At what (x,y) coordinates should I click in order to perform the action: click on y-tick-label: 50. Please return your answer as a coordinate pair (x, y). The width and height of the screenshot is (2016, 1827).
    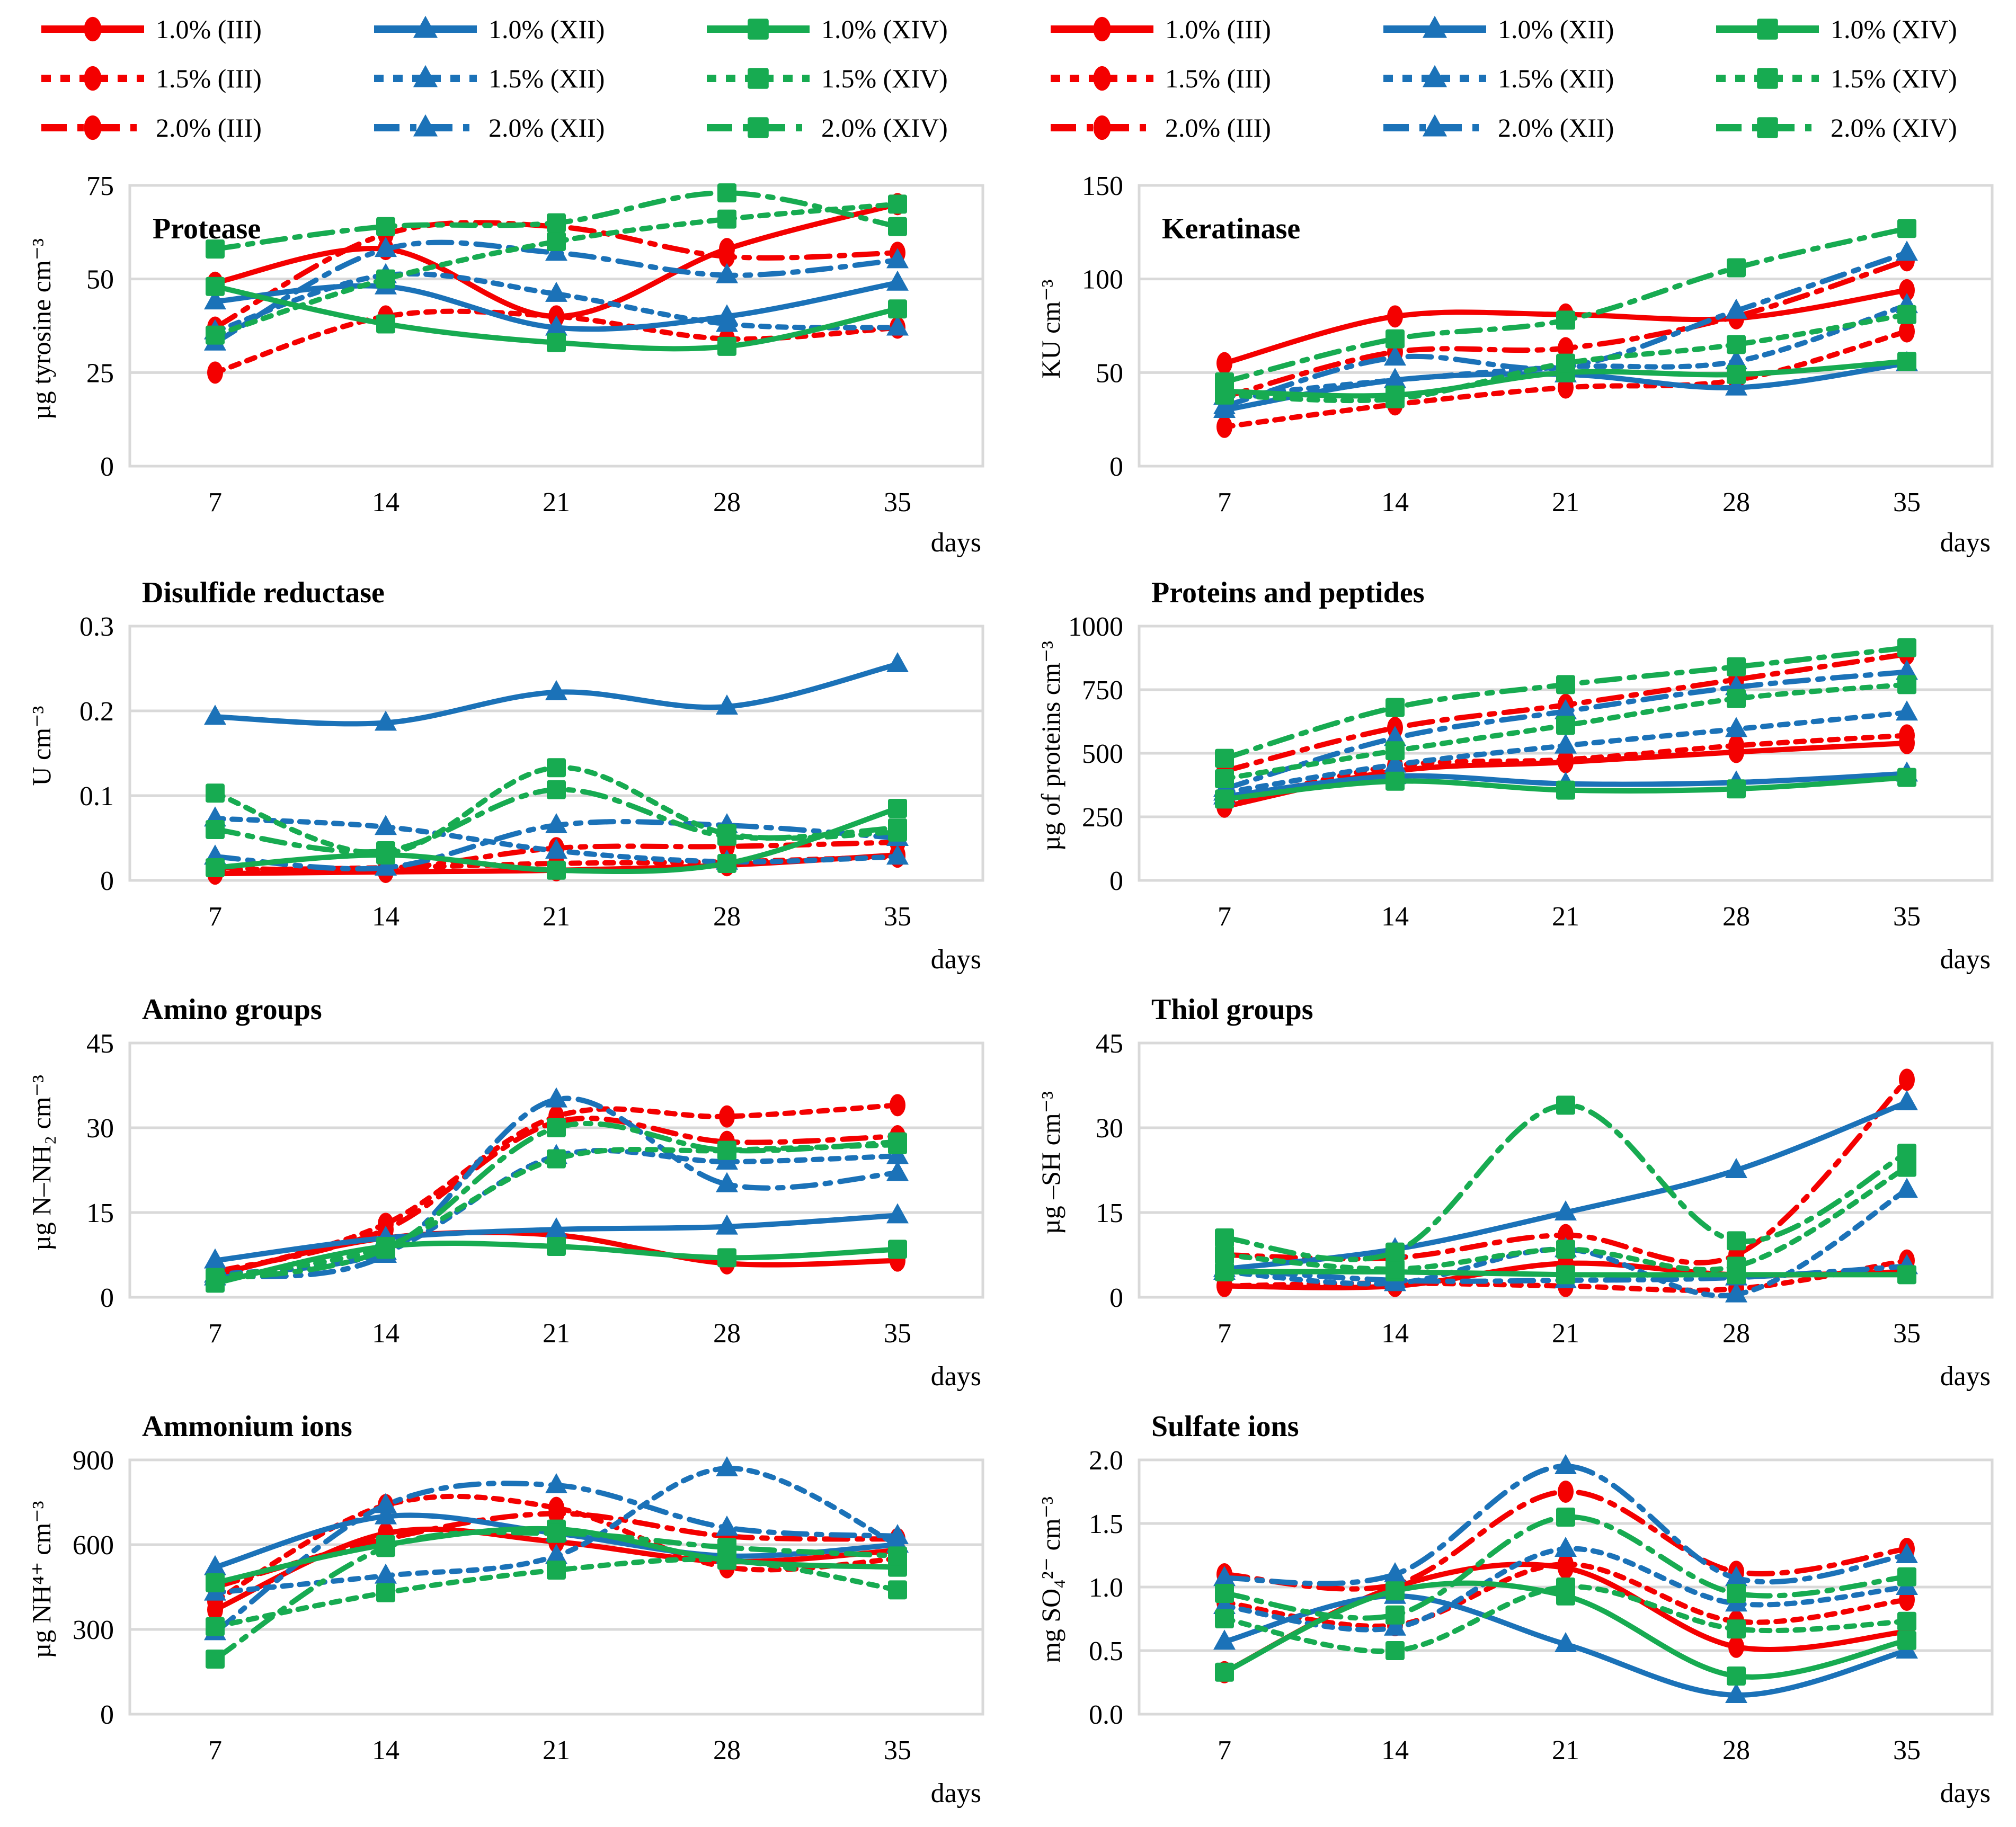
    Looking at the image, I should click on (1109, 373).